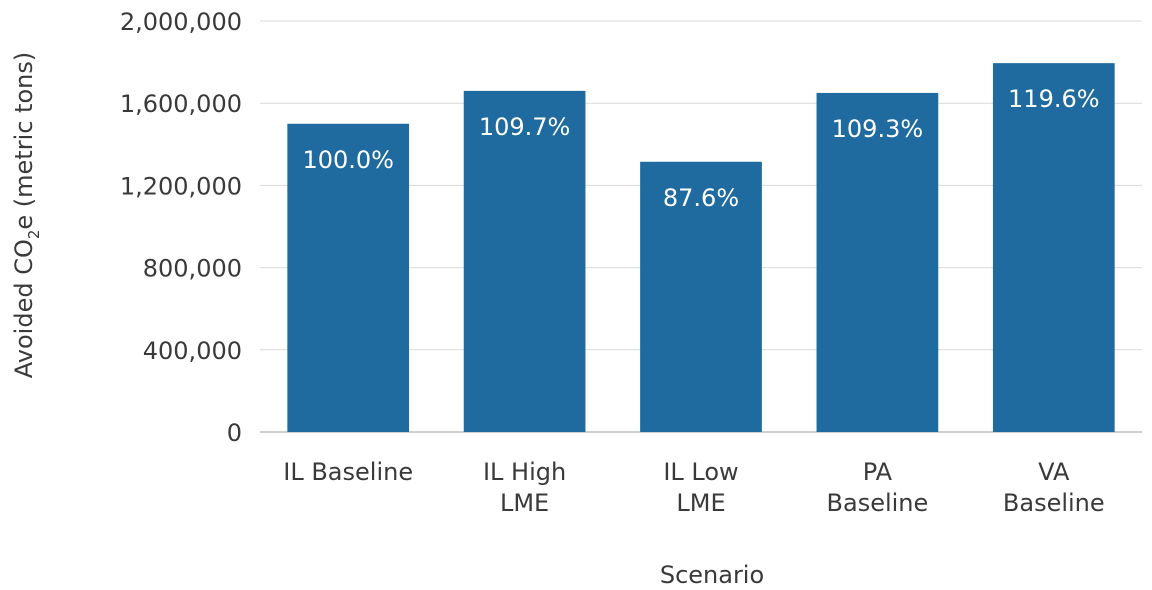  Describe the element at coordinates (348, 160) in the screenshot. I see `bar-data-label: 100.0%` at that location.